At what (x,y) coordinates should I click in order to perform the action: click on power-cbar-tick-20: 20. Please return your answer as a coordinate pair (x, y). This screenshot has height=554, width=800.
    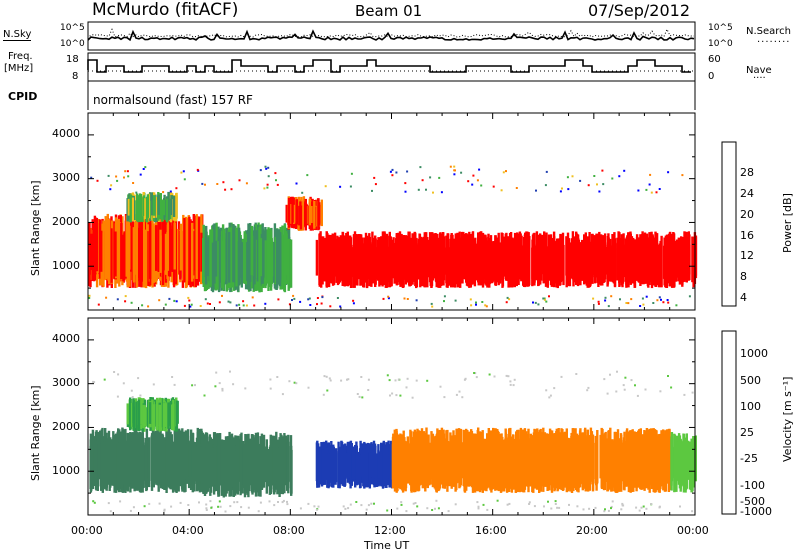
    Looking at the image, I should click on (747, 214).